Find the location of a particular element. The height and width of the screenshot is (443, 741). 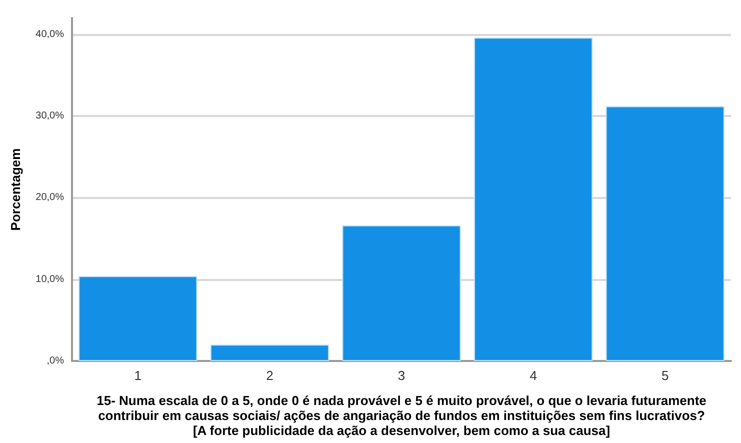

y-tick-label: ,0% is located at coordinates (55, 361).